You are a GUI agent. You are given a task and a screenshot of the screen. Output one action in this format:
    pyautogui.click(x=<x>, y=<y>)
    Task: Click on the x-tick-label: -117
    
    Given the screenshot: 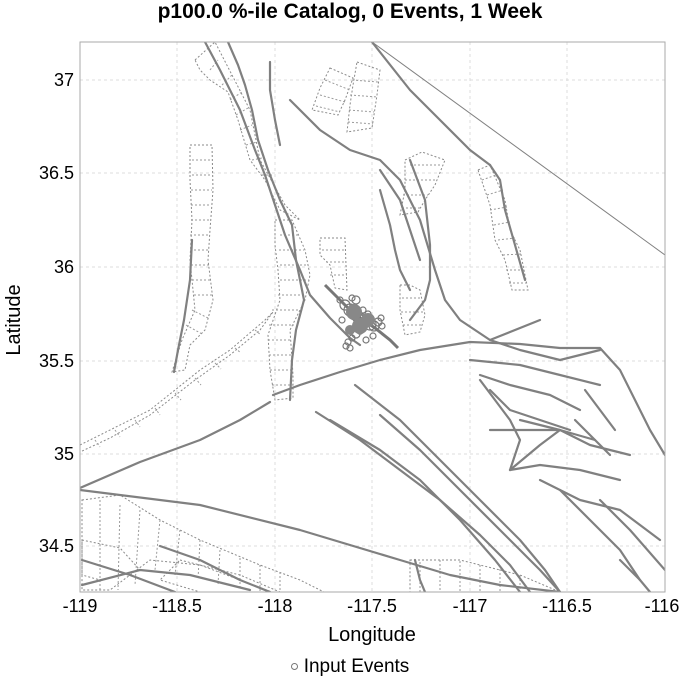 What is the action you would take?
    pyautogui.click(x=470, y=606)
    